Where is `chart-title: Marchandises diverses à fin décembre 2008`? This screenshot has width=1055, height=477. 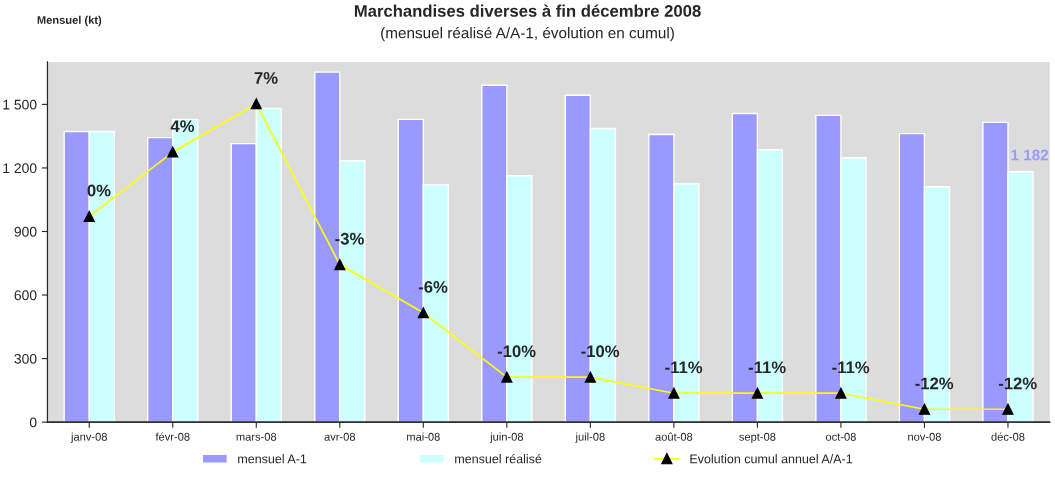
chart-title: Marchandises diverses à fin décembre 2008 is located at coordinates (527, 10).